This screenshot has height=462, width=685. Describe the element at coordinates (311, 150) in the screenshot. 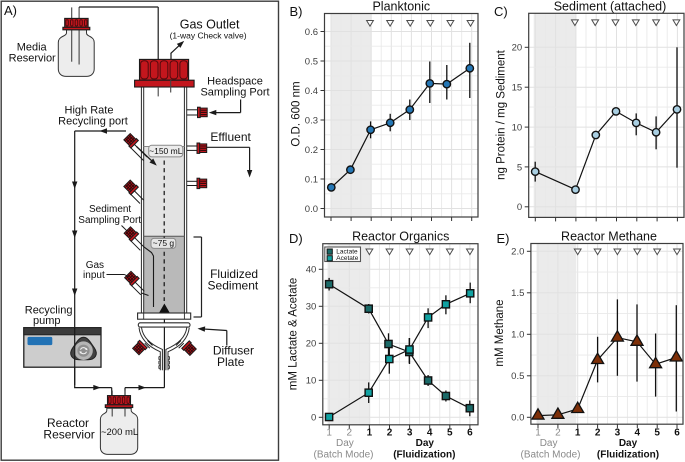

I see `svg-text: 0.2` at that location.